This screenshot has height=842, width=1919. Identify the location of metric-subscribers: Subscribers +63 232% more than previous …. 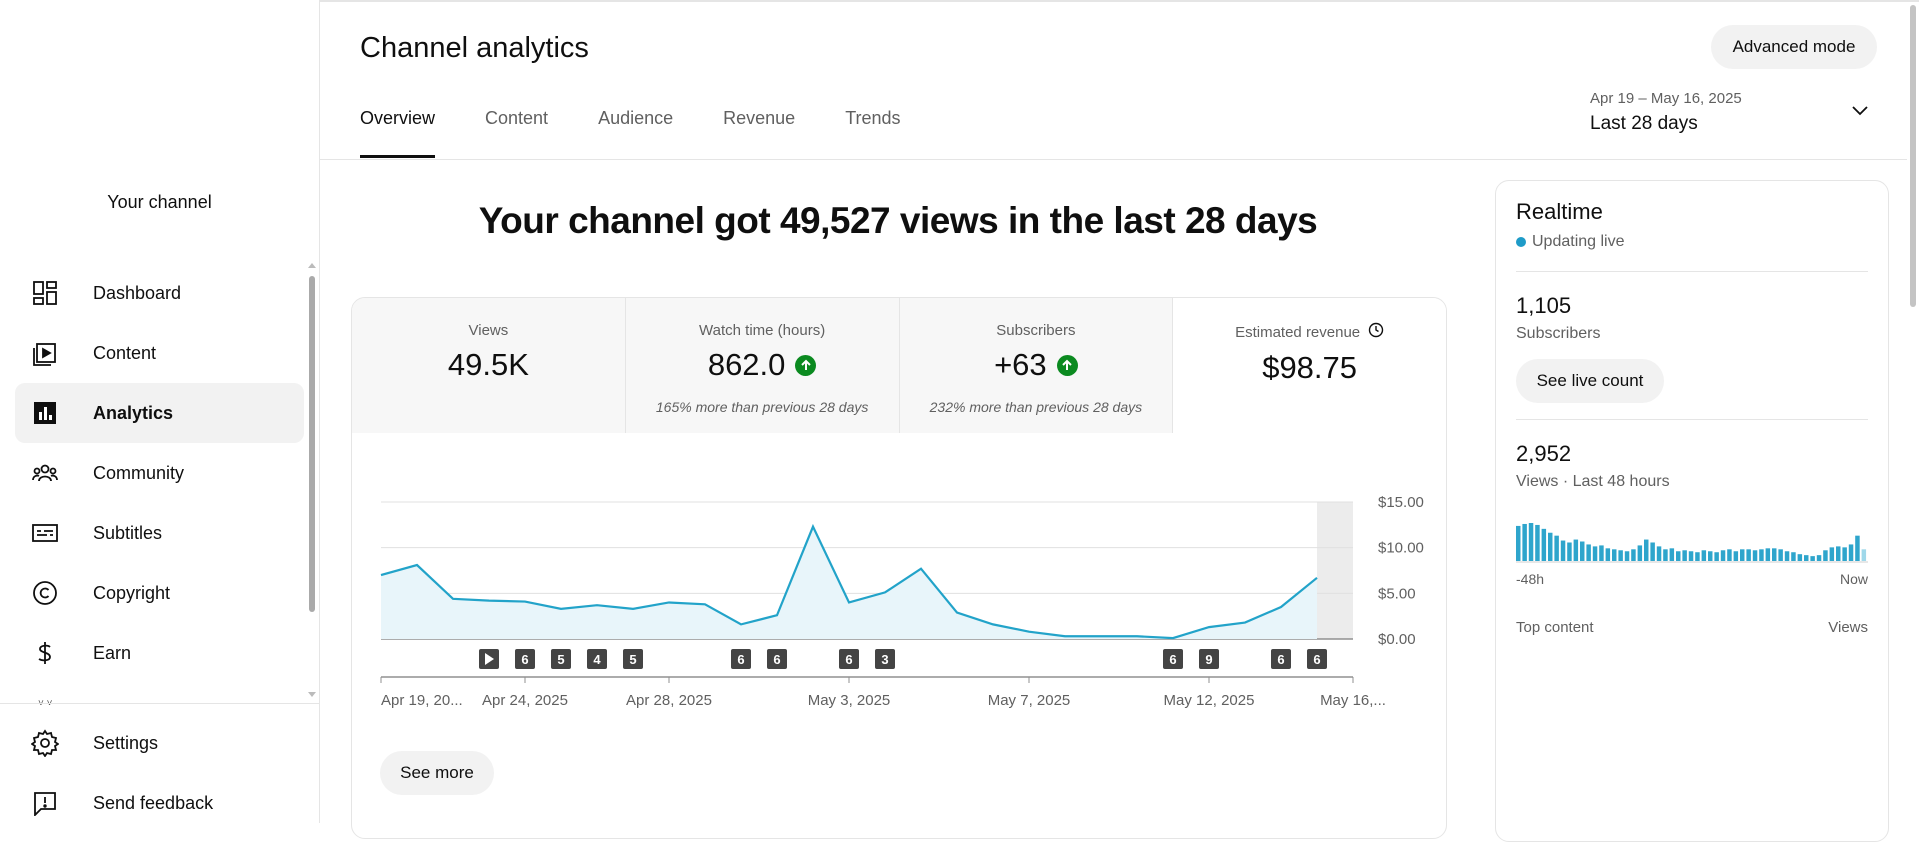
(1036, 365).